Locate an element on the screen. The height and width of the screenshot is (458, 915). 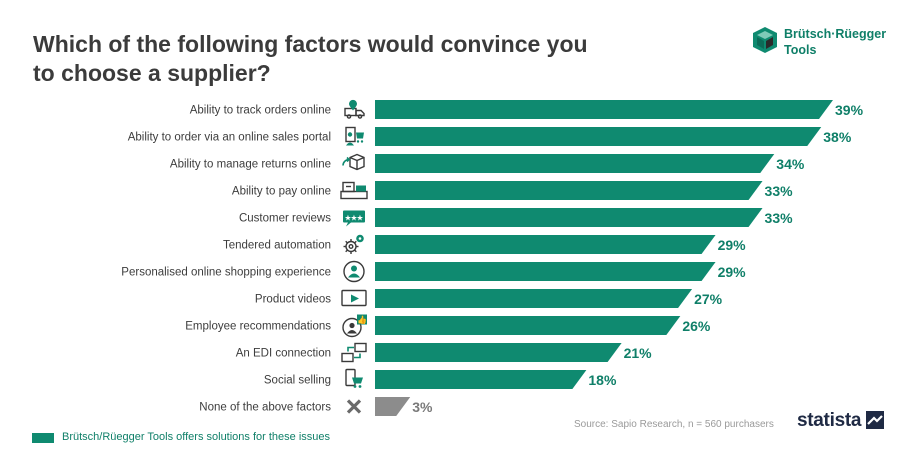
online-shop-icon is located at coordinates (354, 136).